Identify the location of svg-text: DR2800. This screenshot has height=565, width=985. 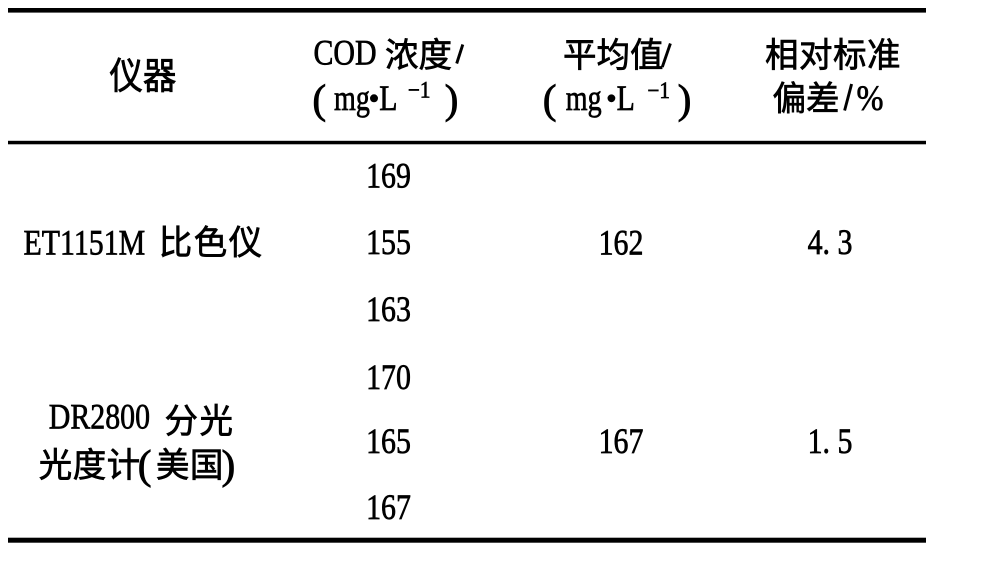
(99, 417).